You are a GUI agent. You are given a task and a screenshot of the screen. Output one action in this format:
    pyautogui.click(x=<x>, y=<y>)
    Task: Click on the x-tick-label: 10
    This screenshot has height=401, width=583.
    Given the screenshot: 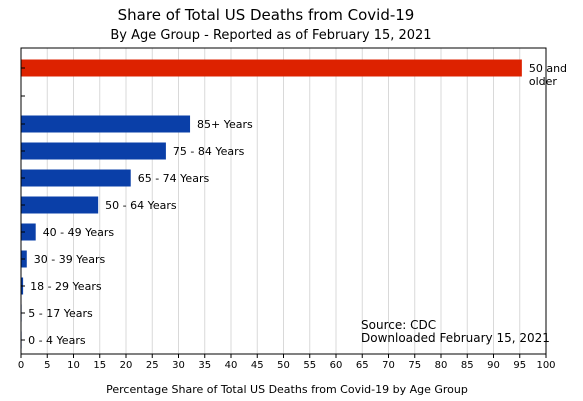 What is the action you would take?
    pyautogui.click(x=73, y=365)
    